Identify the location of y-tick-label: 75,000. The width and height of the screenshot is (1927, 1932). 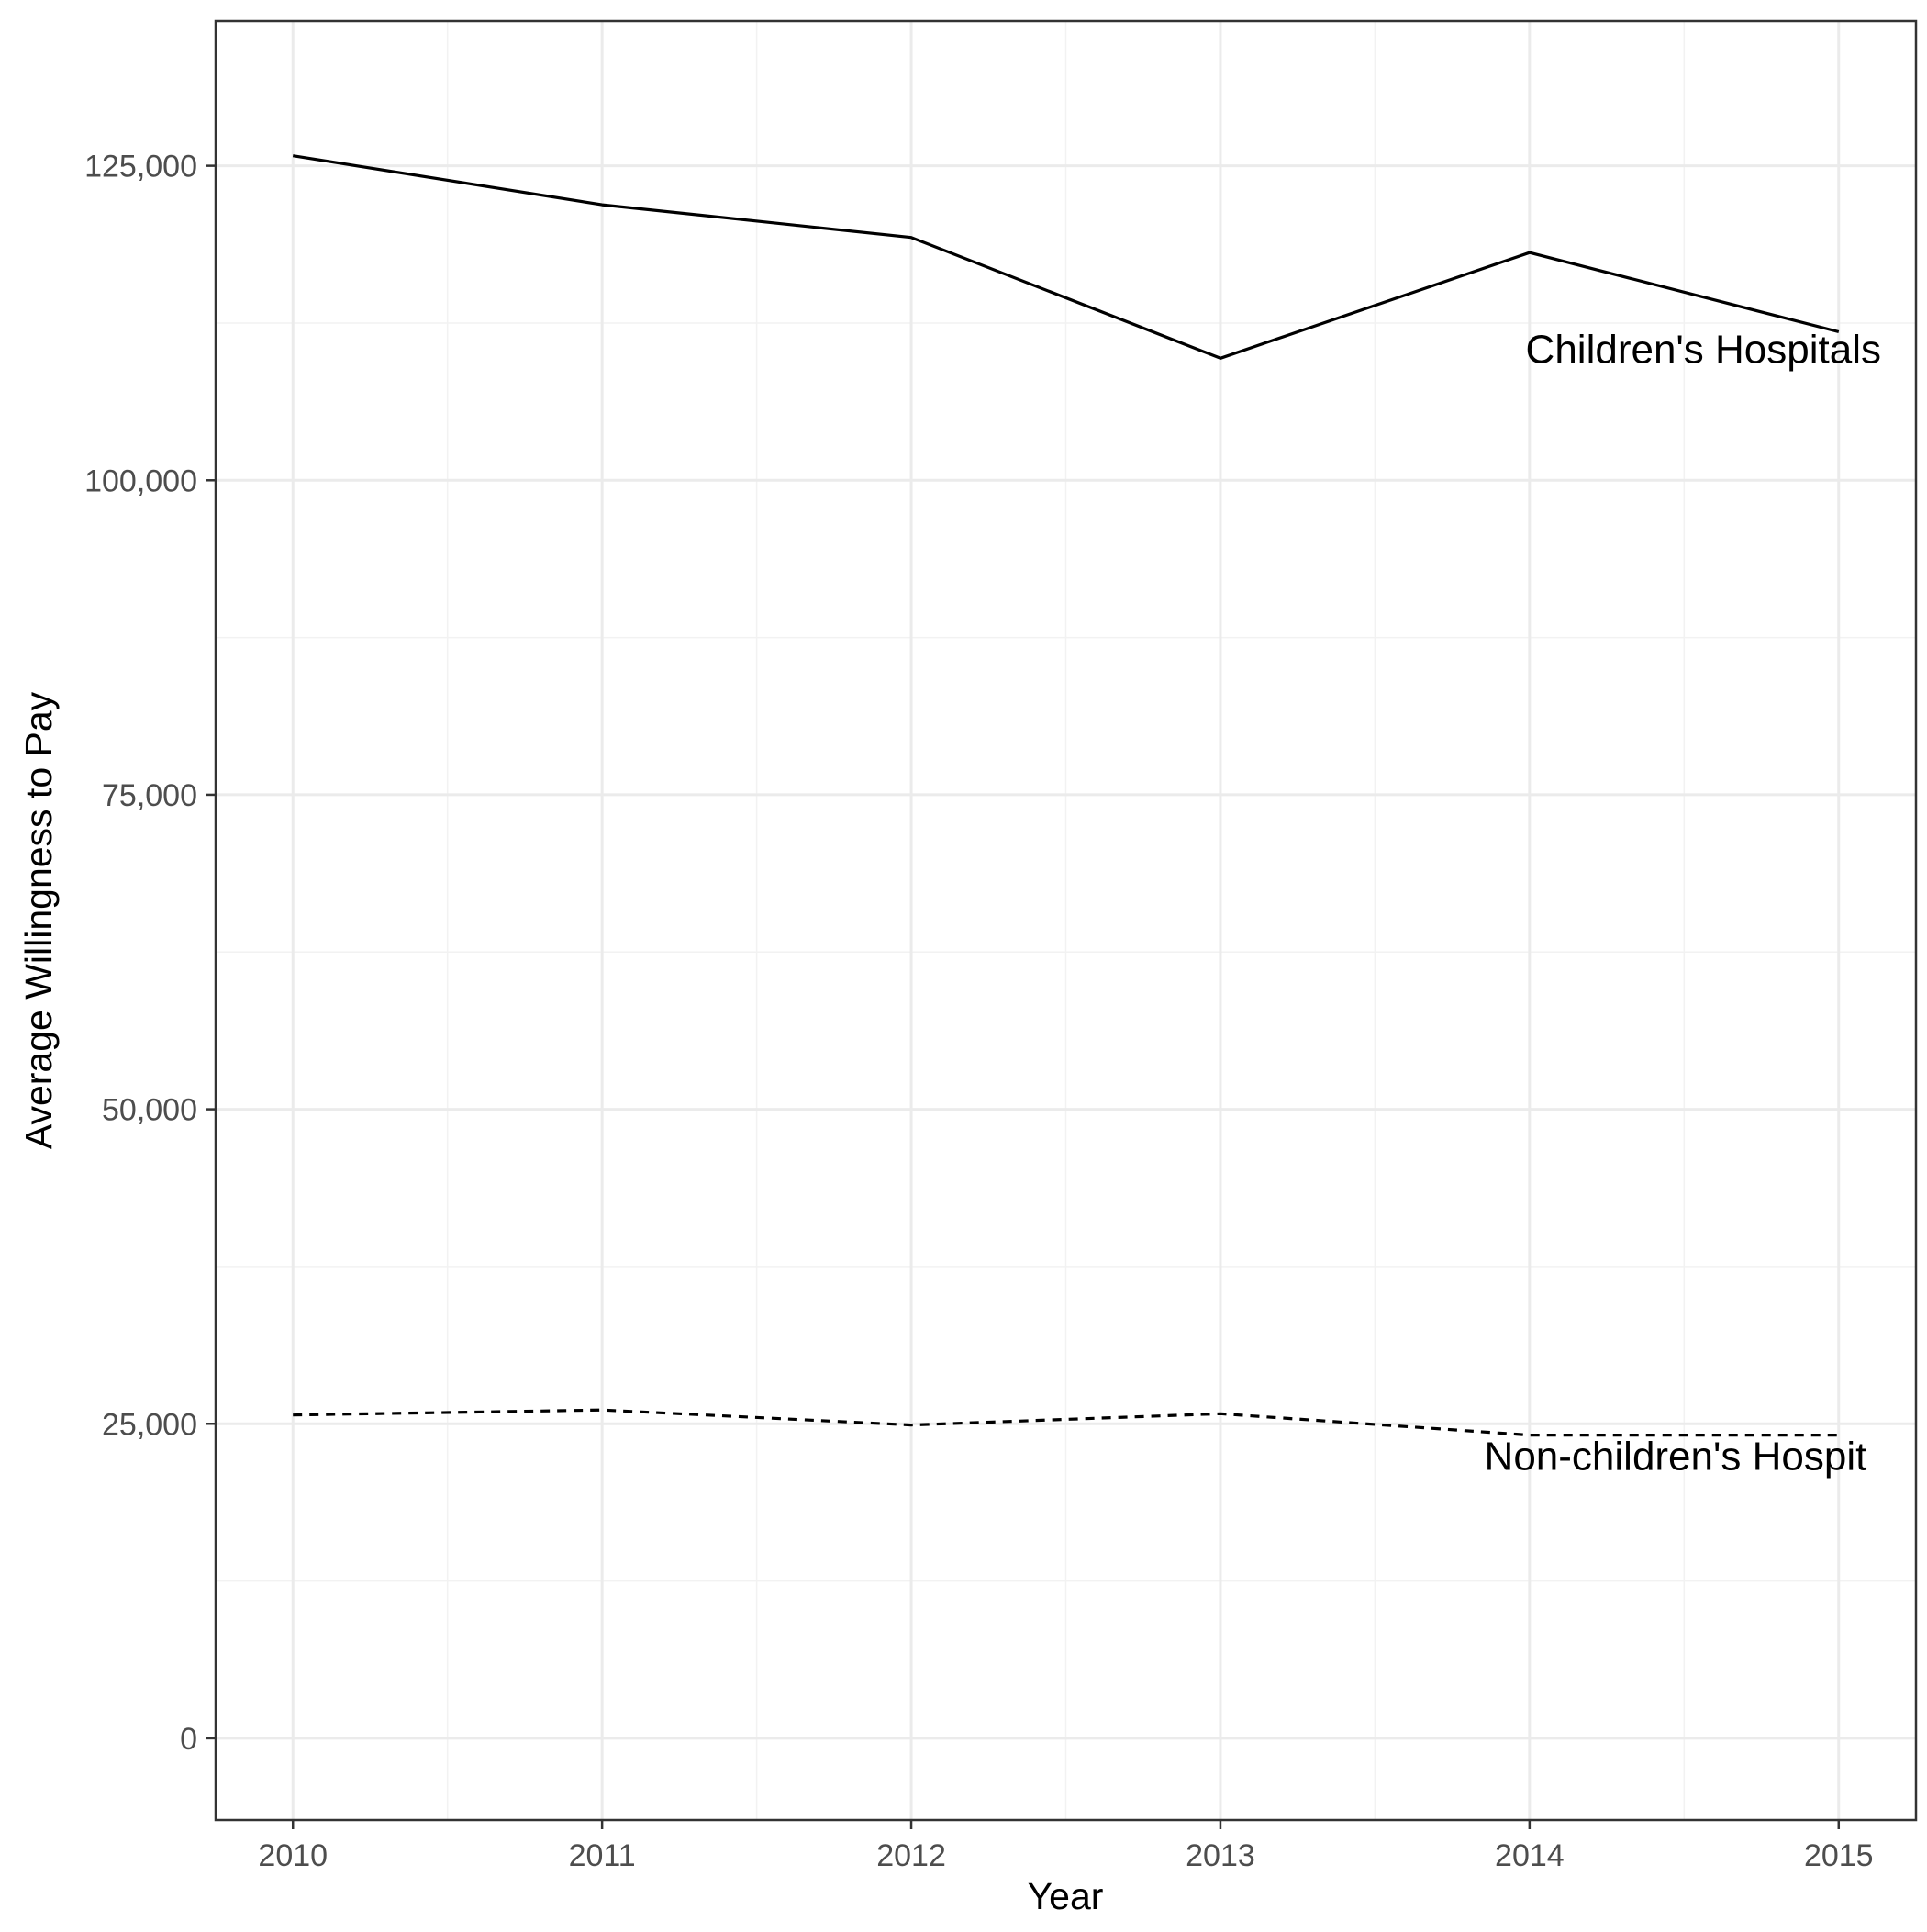
(149, 795).